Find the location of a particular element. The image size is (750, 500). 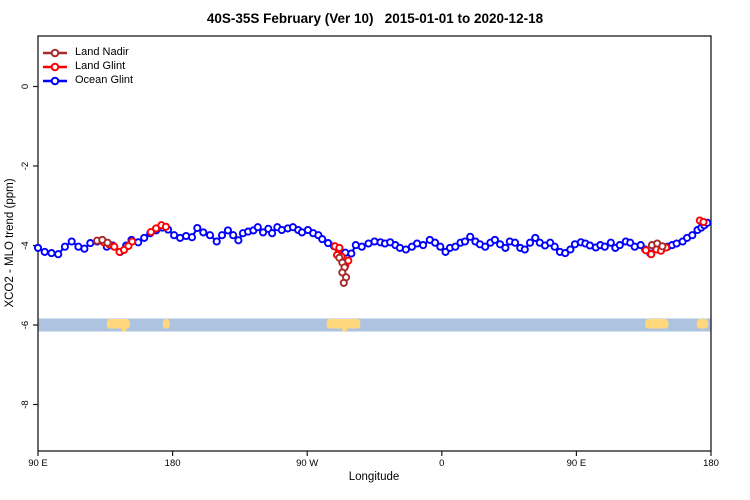

legend-item-ocean-glint: Ocean Glint is located at coordinates (87, 80).